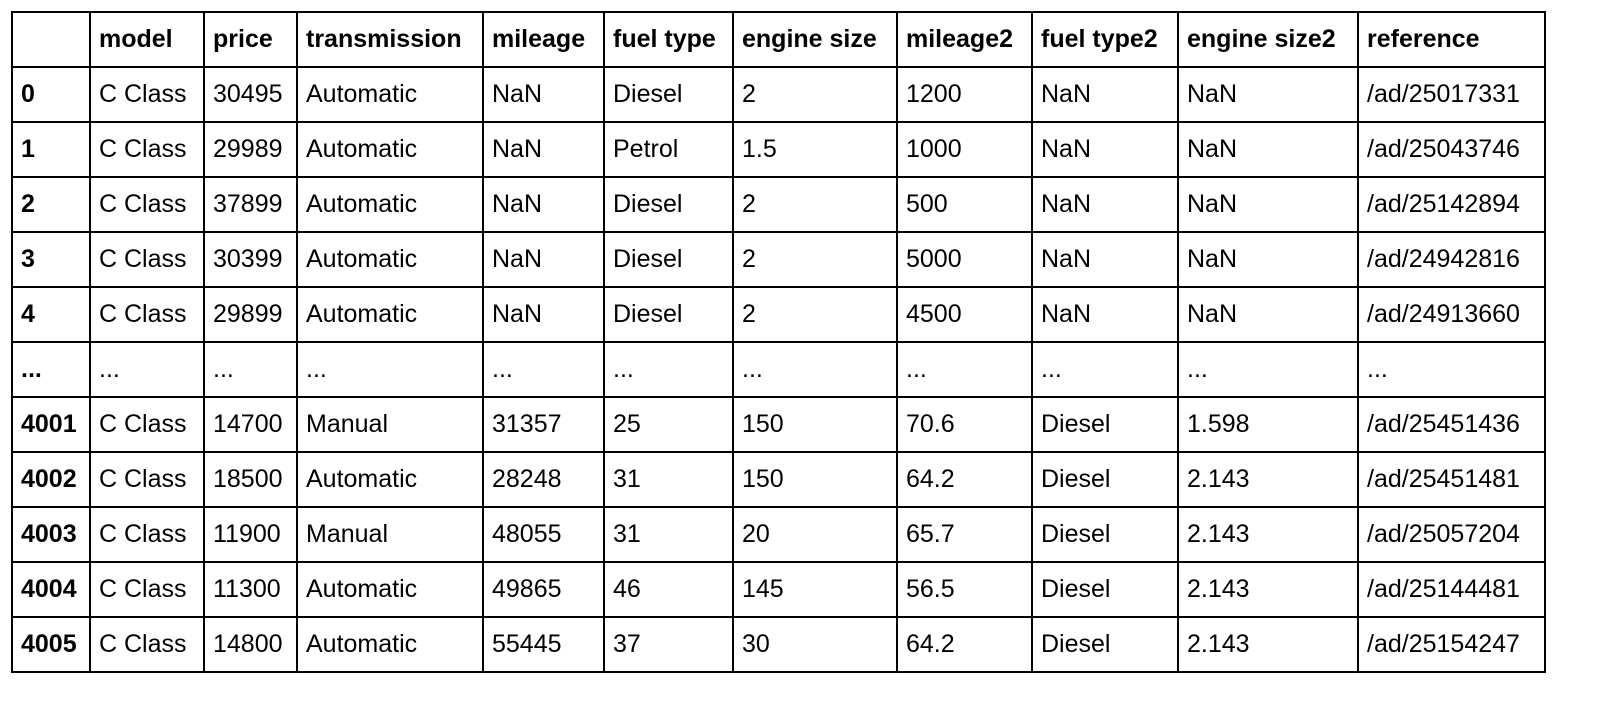  I want to click on table-cell: /ad/25043746, so click(1451, 149).